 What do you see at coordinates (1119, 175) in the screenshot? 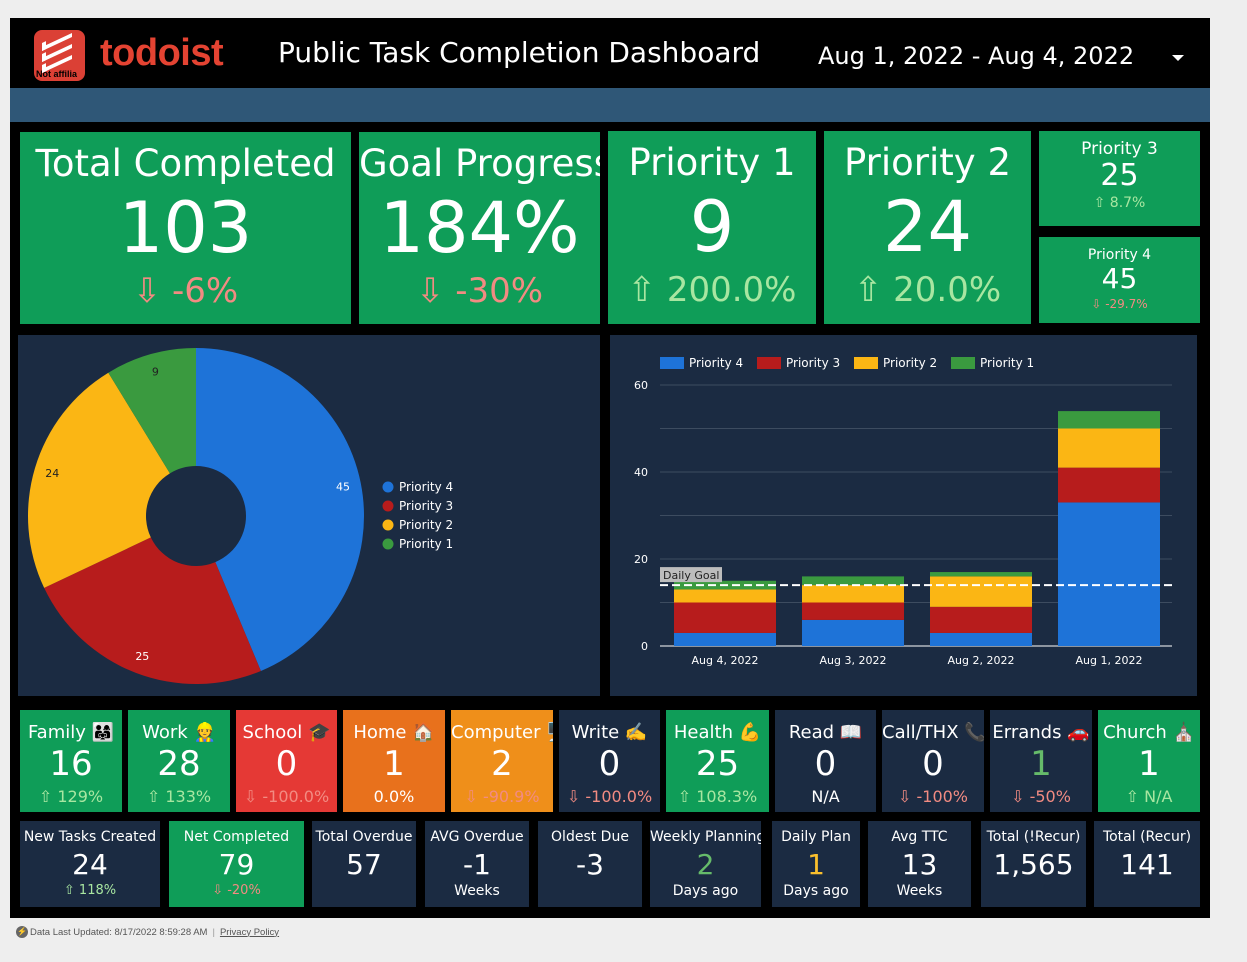
I see `kpi-value: 25` at bounding box center [1119, 175].